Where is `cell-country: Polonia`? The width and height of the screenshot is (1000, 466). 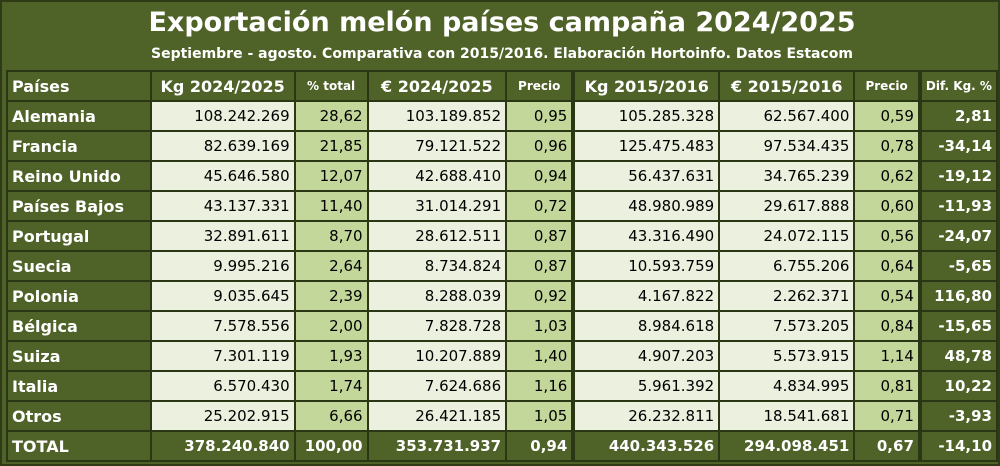 cell-country: Polonia is located at coordinates (79, 296).